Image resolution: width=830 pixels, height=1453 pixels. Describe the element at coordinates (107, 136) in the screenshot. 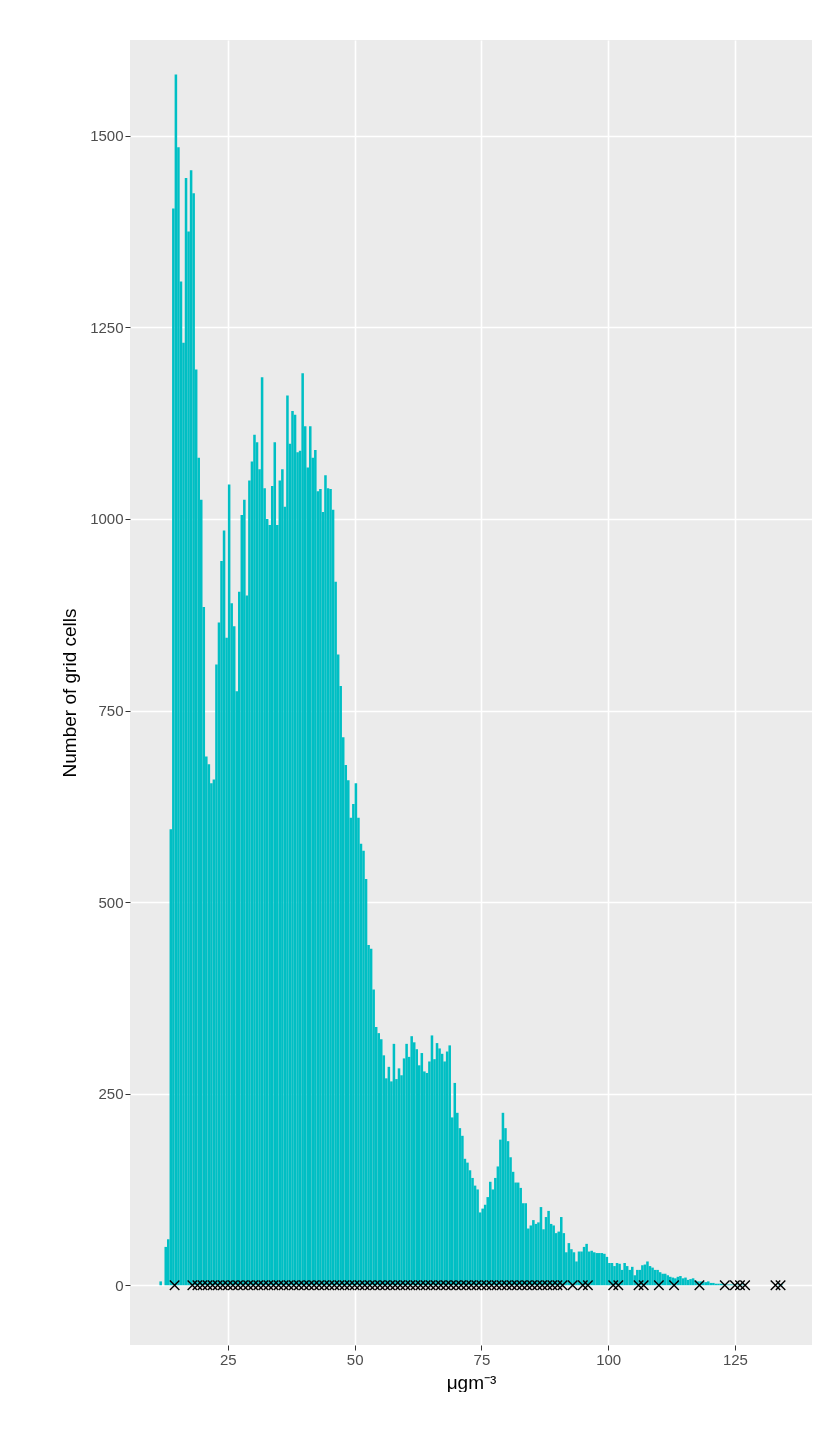

I see `y-tick-label: 1500` at that location.